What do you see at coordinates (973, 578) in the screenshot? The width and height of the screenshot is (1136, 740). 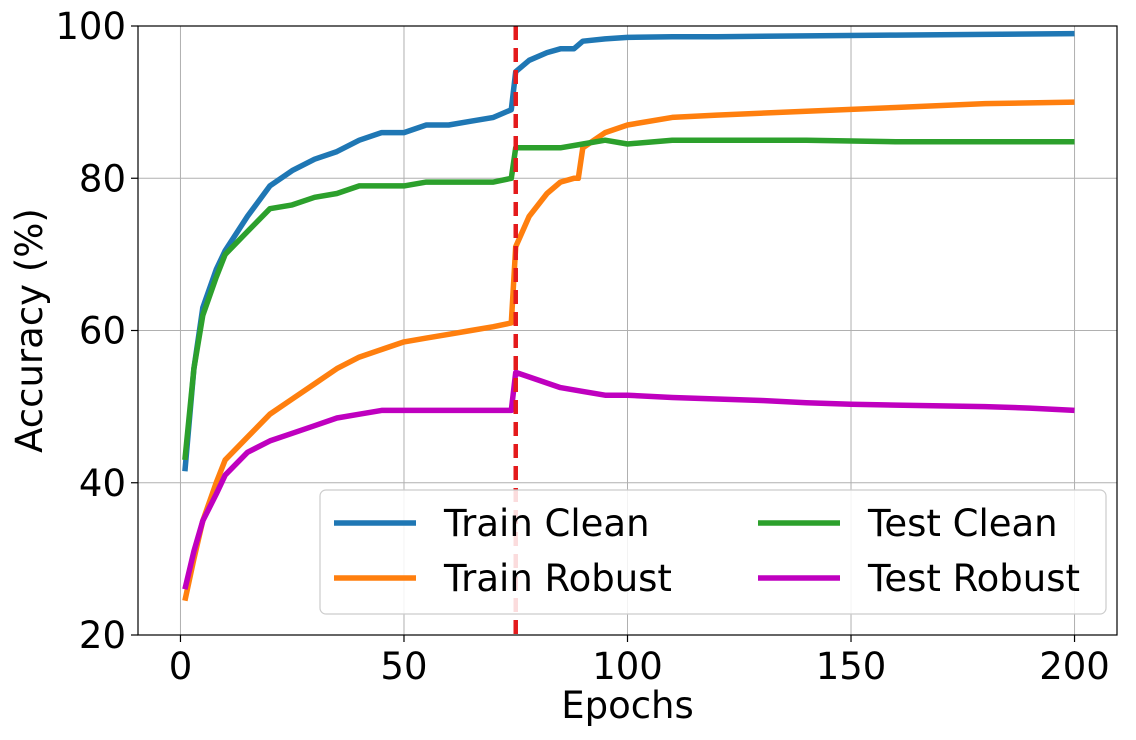 I see `legend-label: Test Robust` at bounding box center [973, 578].